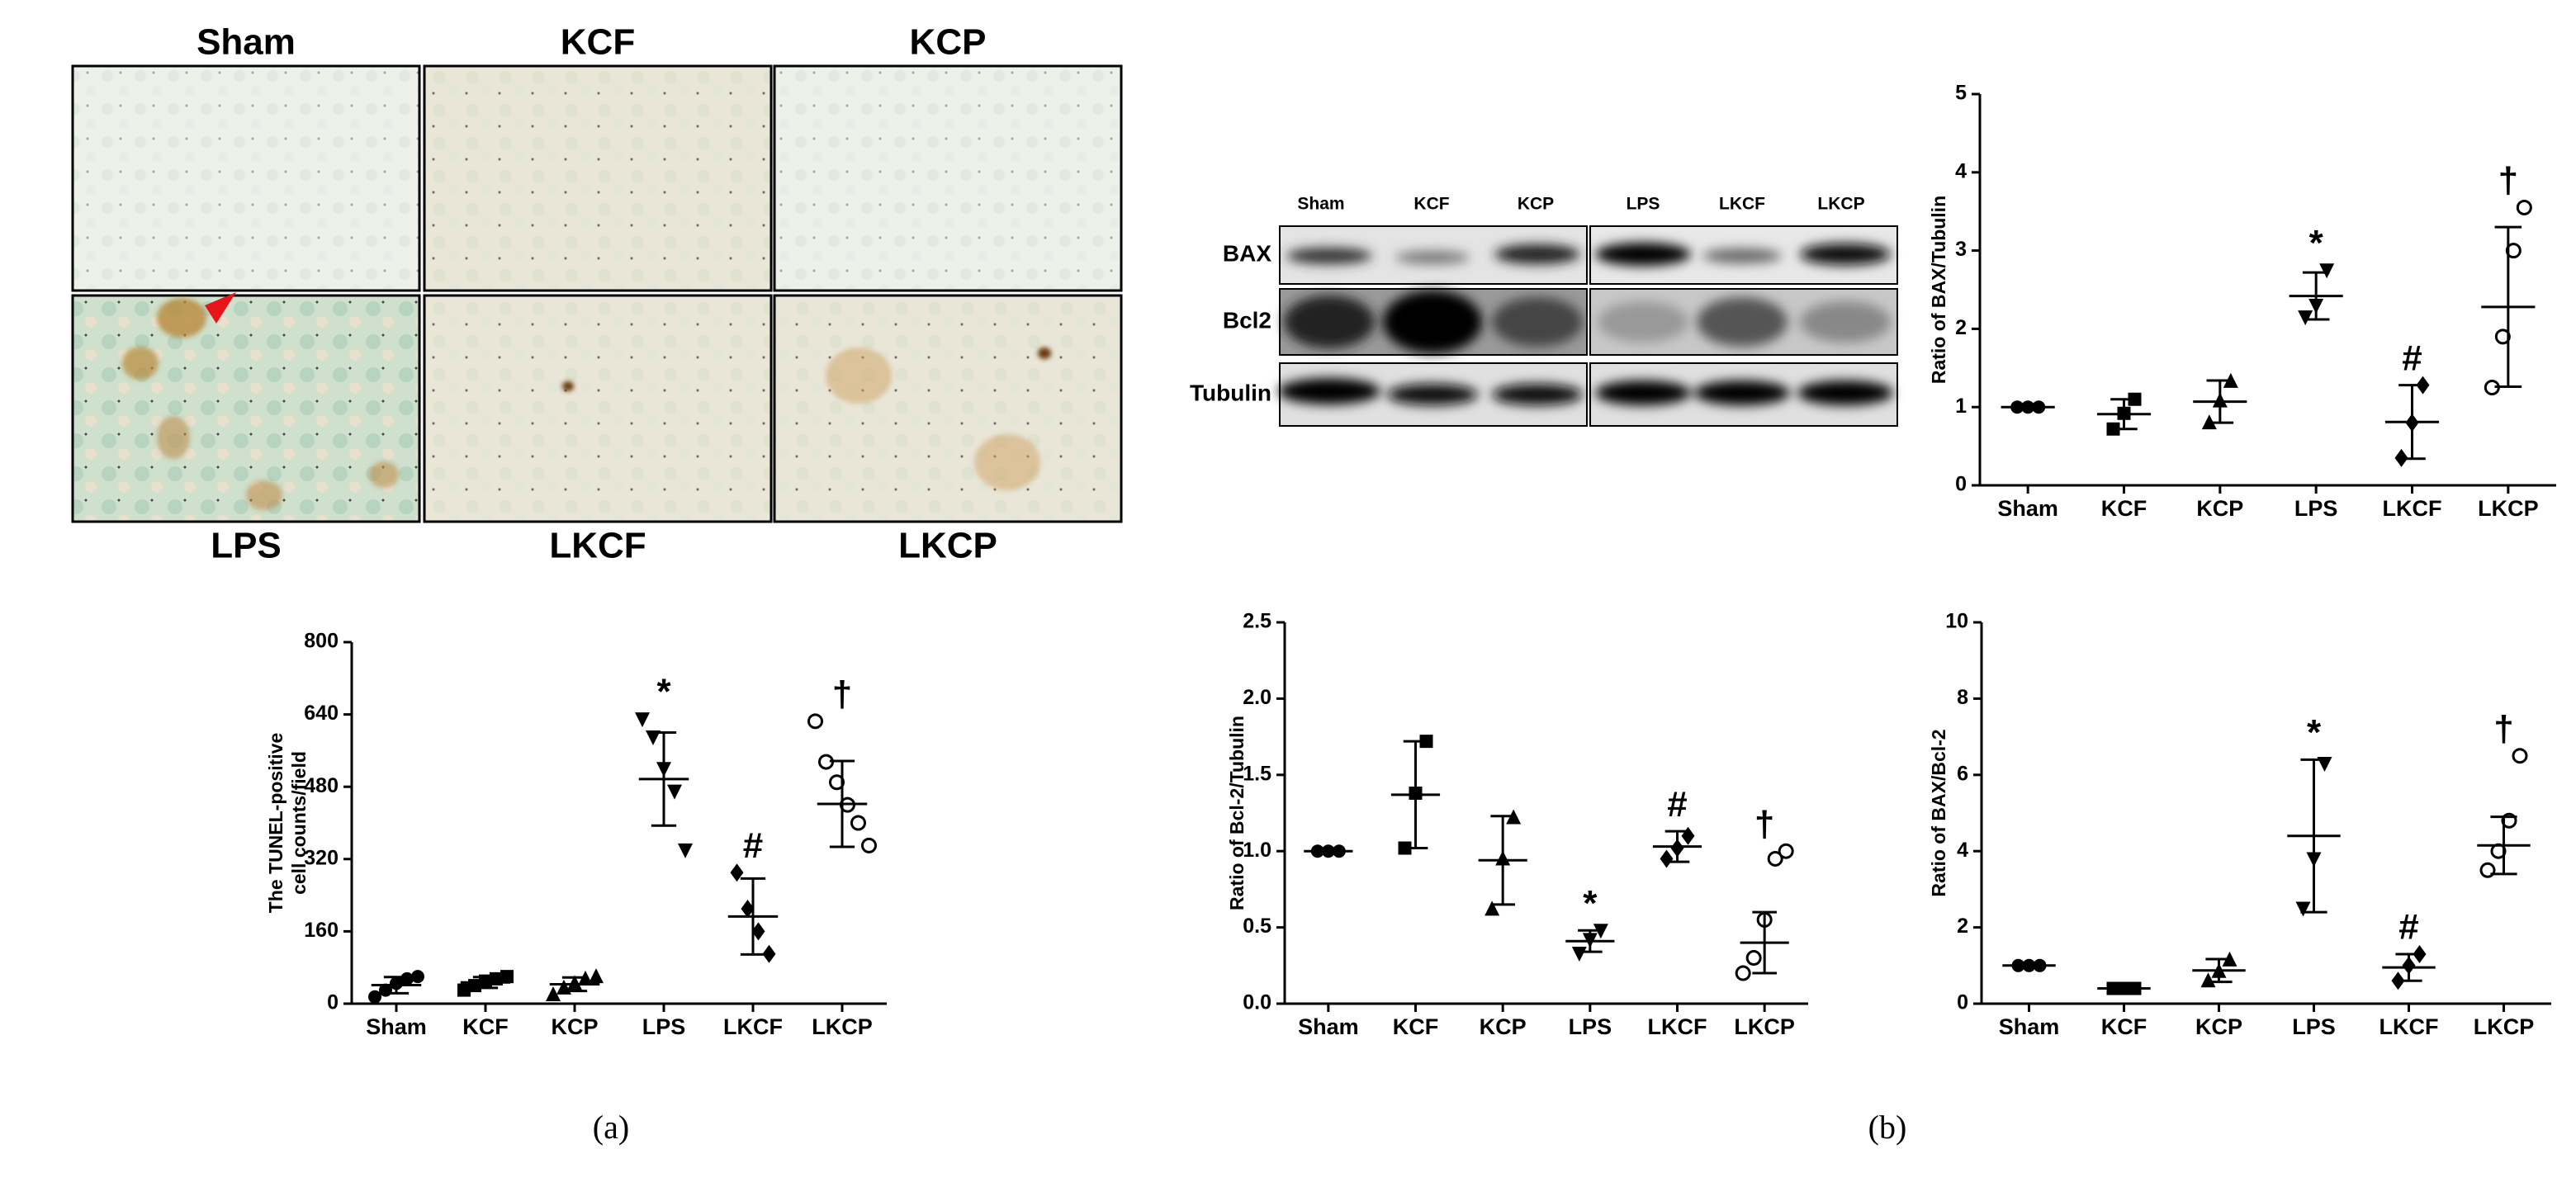 This screenshot has width=2576, height=1177. I want to click on y-tick-label: 160, so click(321, 930).